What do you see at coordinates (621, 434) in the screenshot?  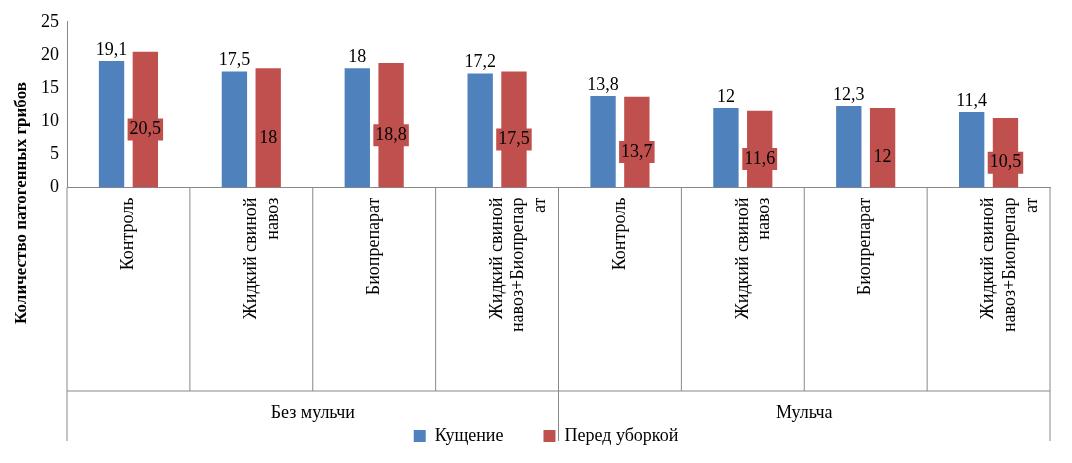 I see `legend-label: Перед уборкой` at bounding box center [621, 434].